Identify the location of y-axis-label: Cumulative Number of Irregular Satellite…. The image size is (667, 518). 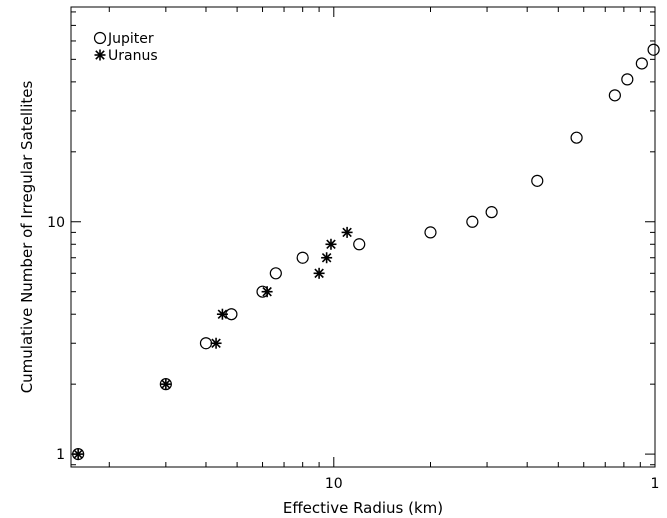
(27, 237).